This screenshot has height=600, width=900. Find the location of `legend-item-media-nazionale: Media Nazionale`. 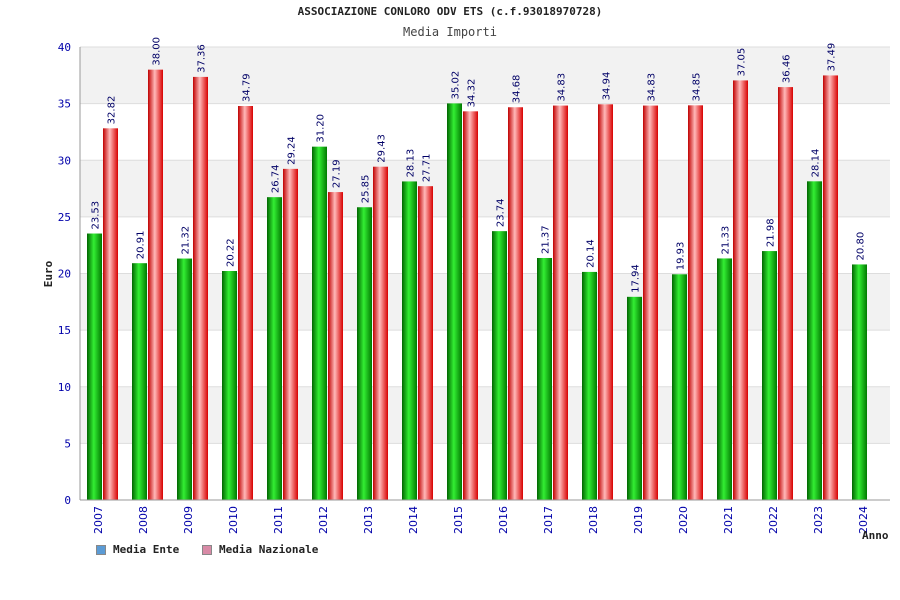

legend-item-media-nazionale: Media Nazionale is located at coordinates (260, 549).